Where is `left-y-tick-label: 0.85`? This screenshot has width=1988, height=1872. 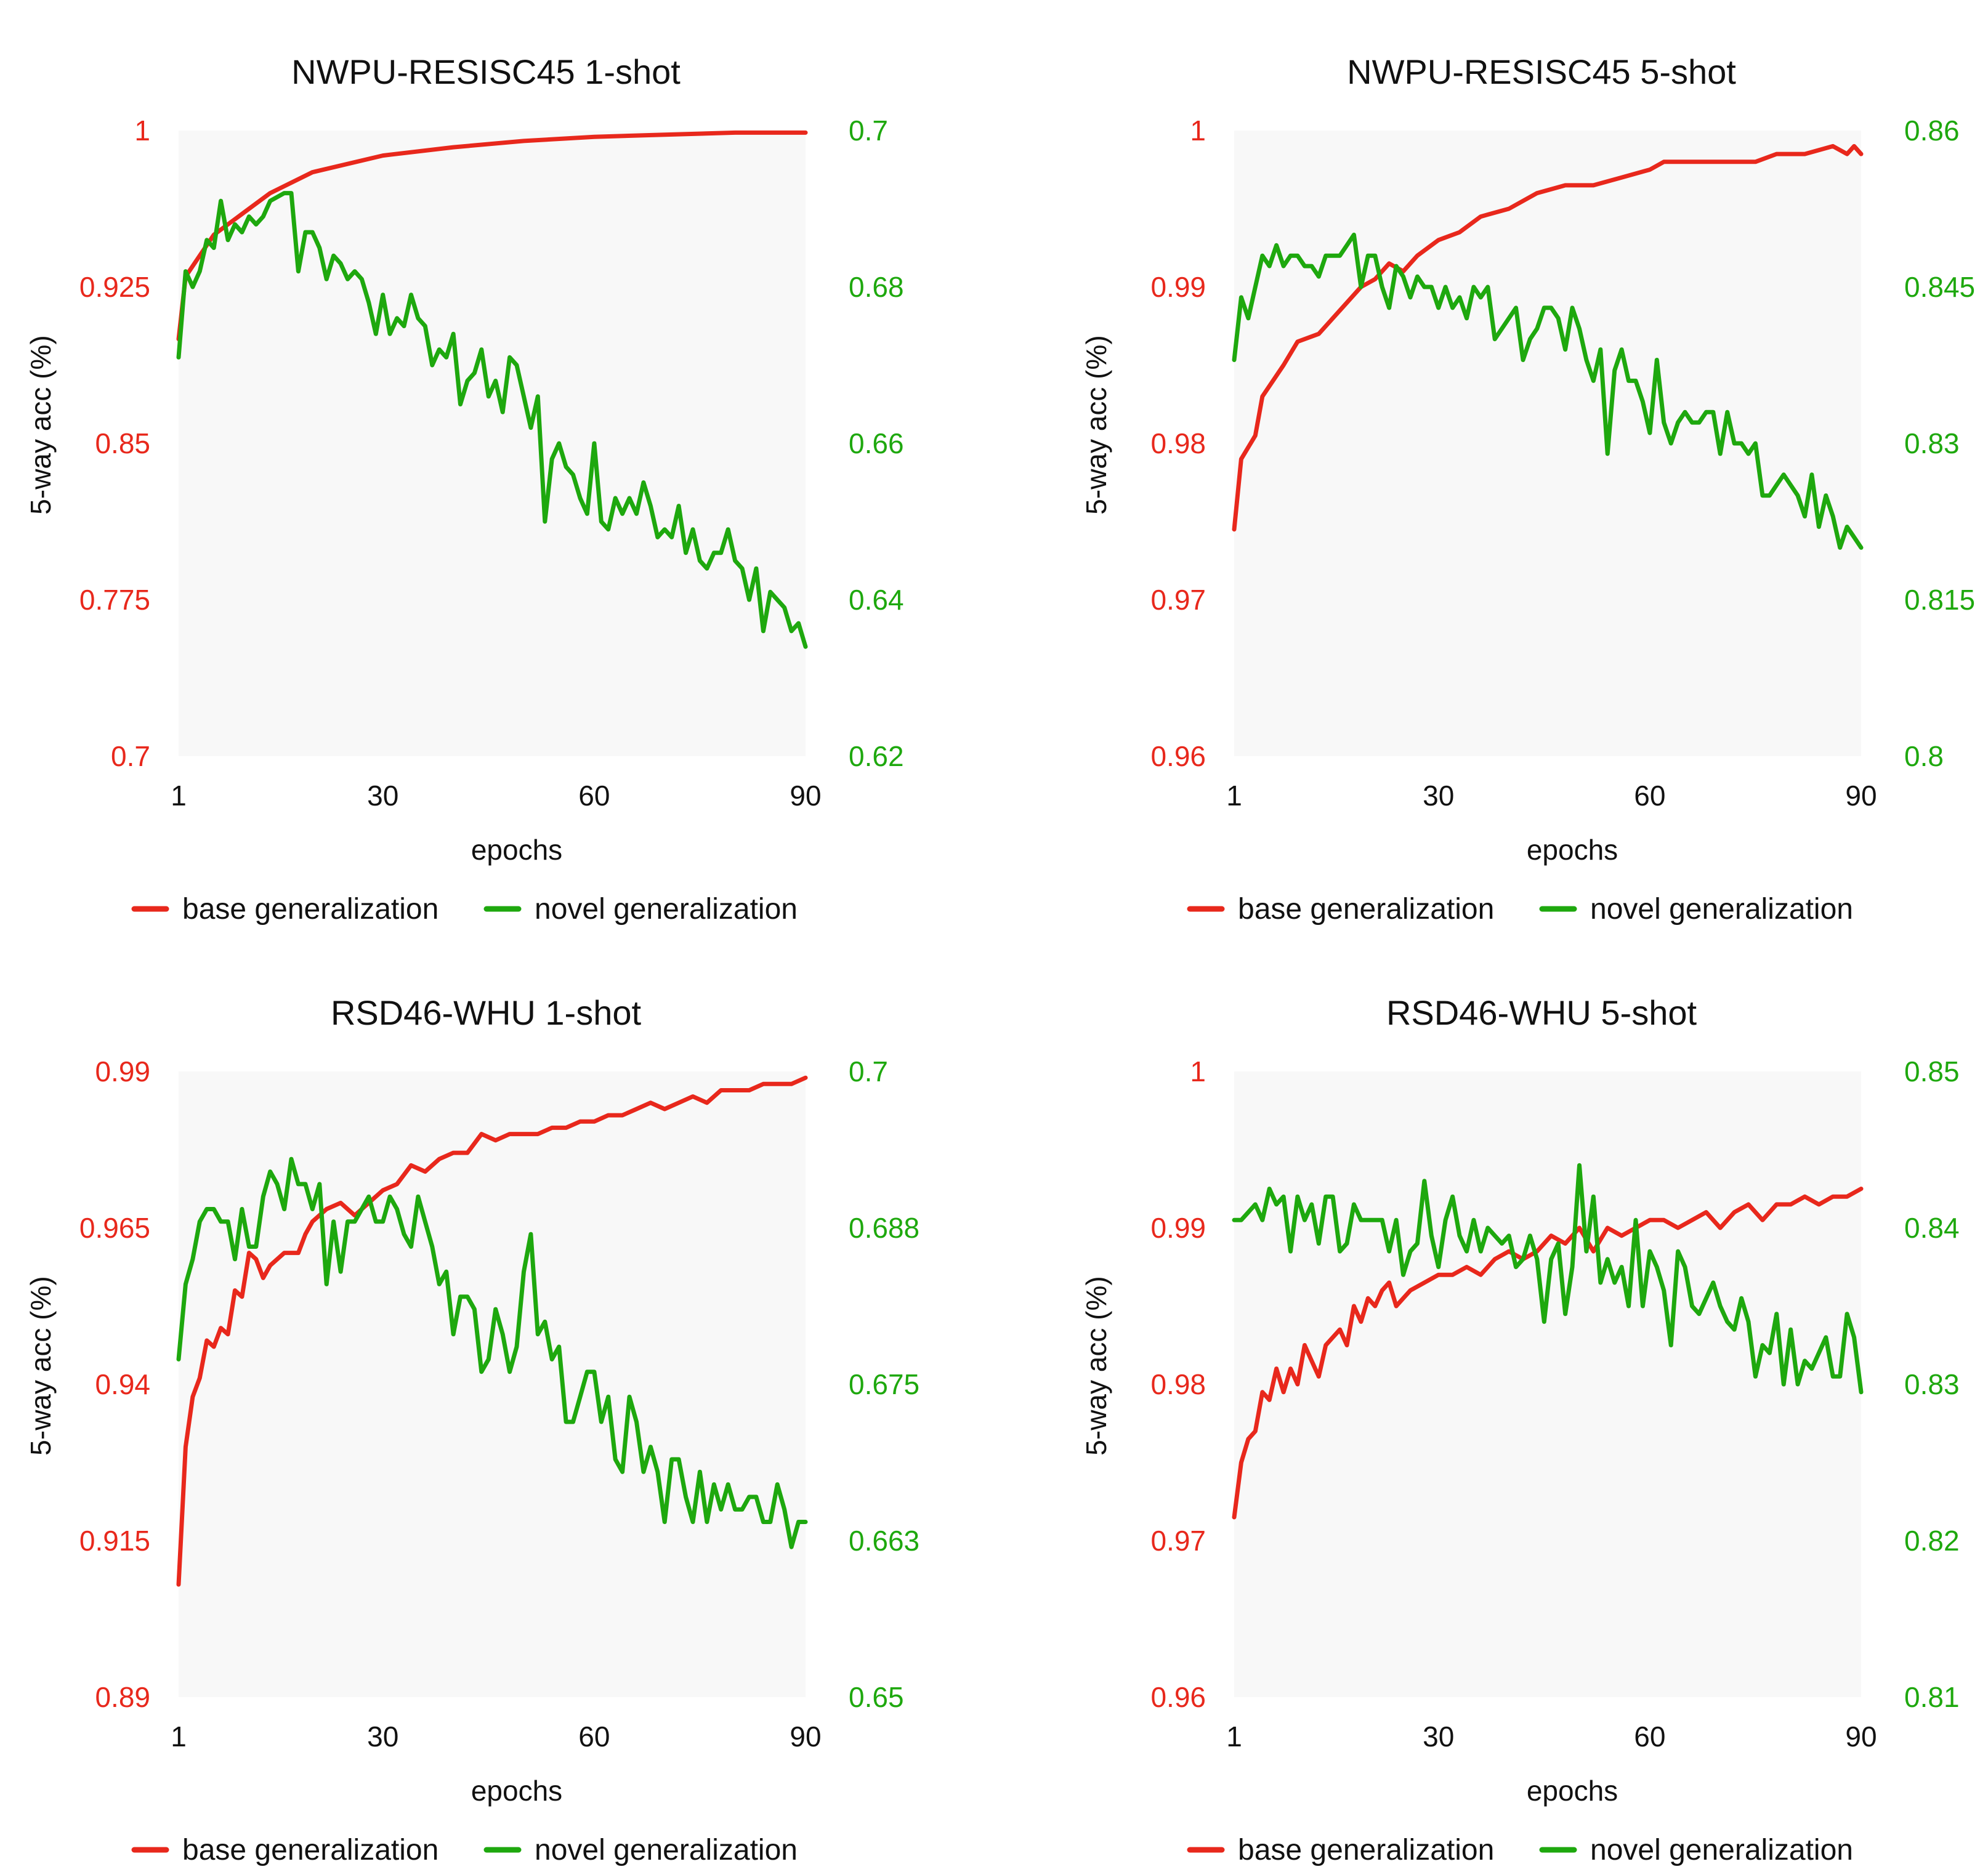 left-y-tick-label: 0.85 is located at coordinates (122, 443).